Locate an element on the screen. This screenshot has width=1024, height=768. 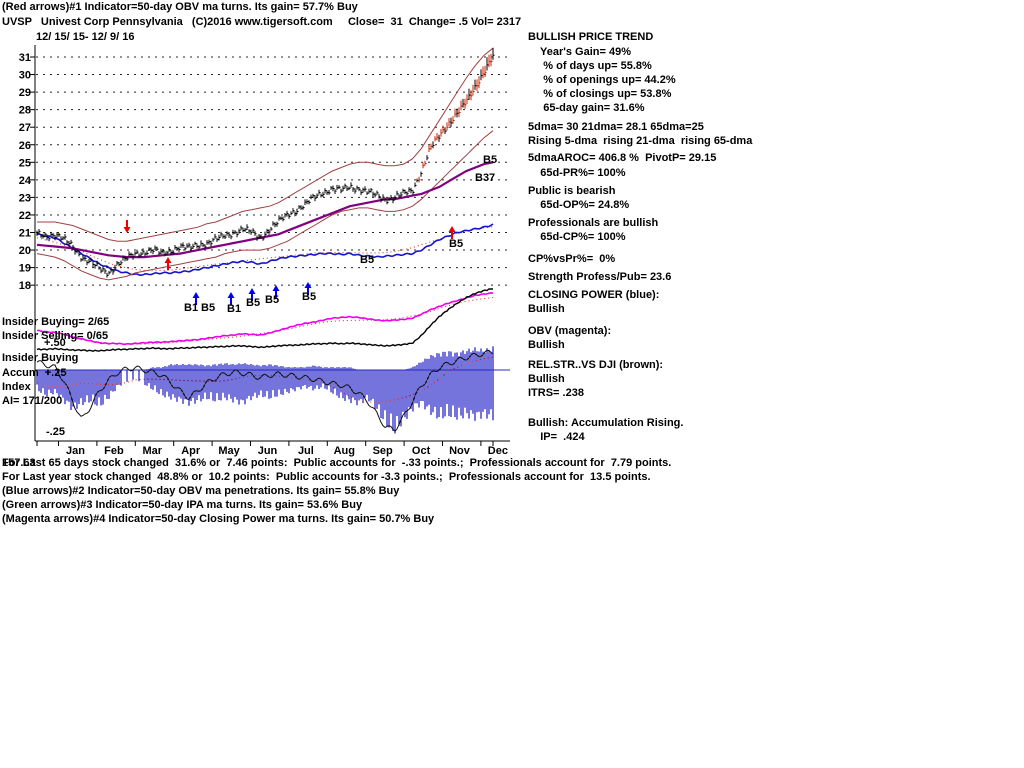
footer-line-0: 157.63 is located at coordinates (19, 463).